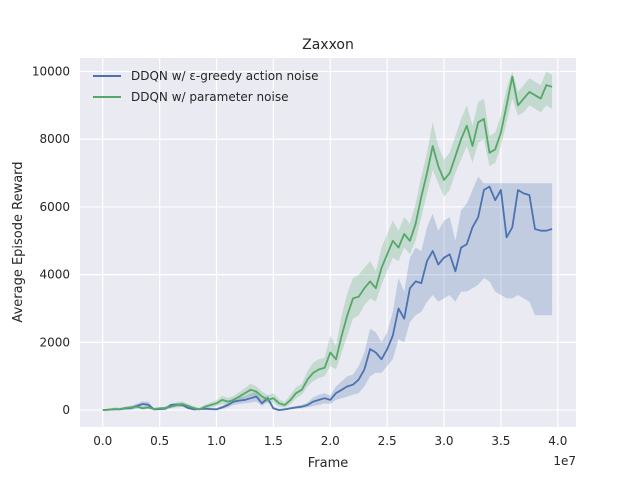  What do you see at coordinates (273, 441) in the screenshot?
I see `x-tick-label: 1.5` at bounding box center [273, 441].